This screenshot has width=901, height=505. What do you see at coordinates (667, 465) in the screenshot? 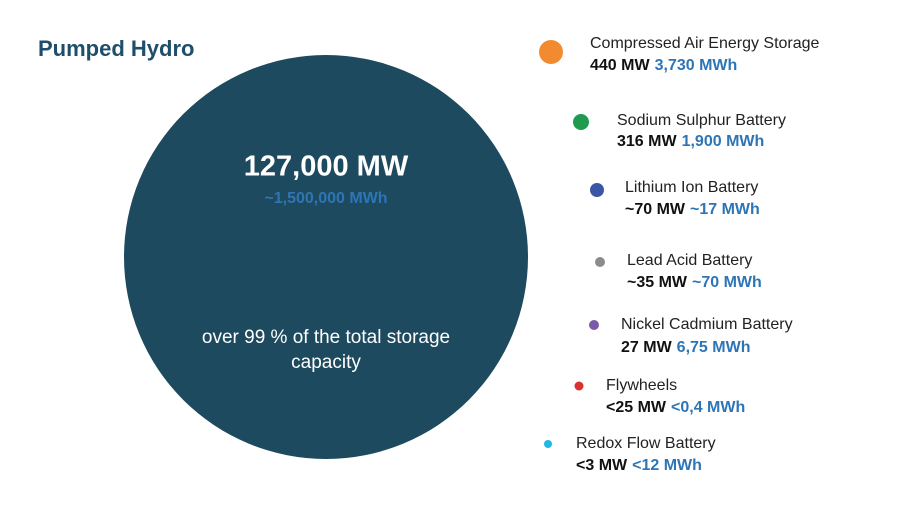
I see `item-energy: <12 MWh` at bounding box center [667, 465].